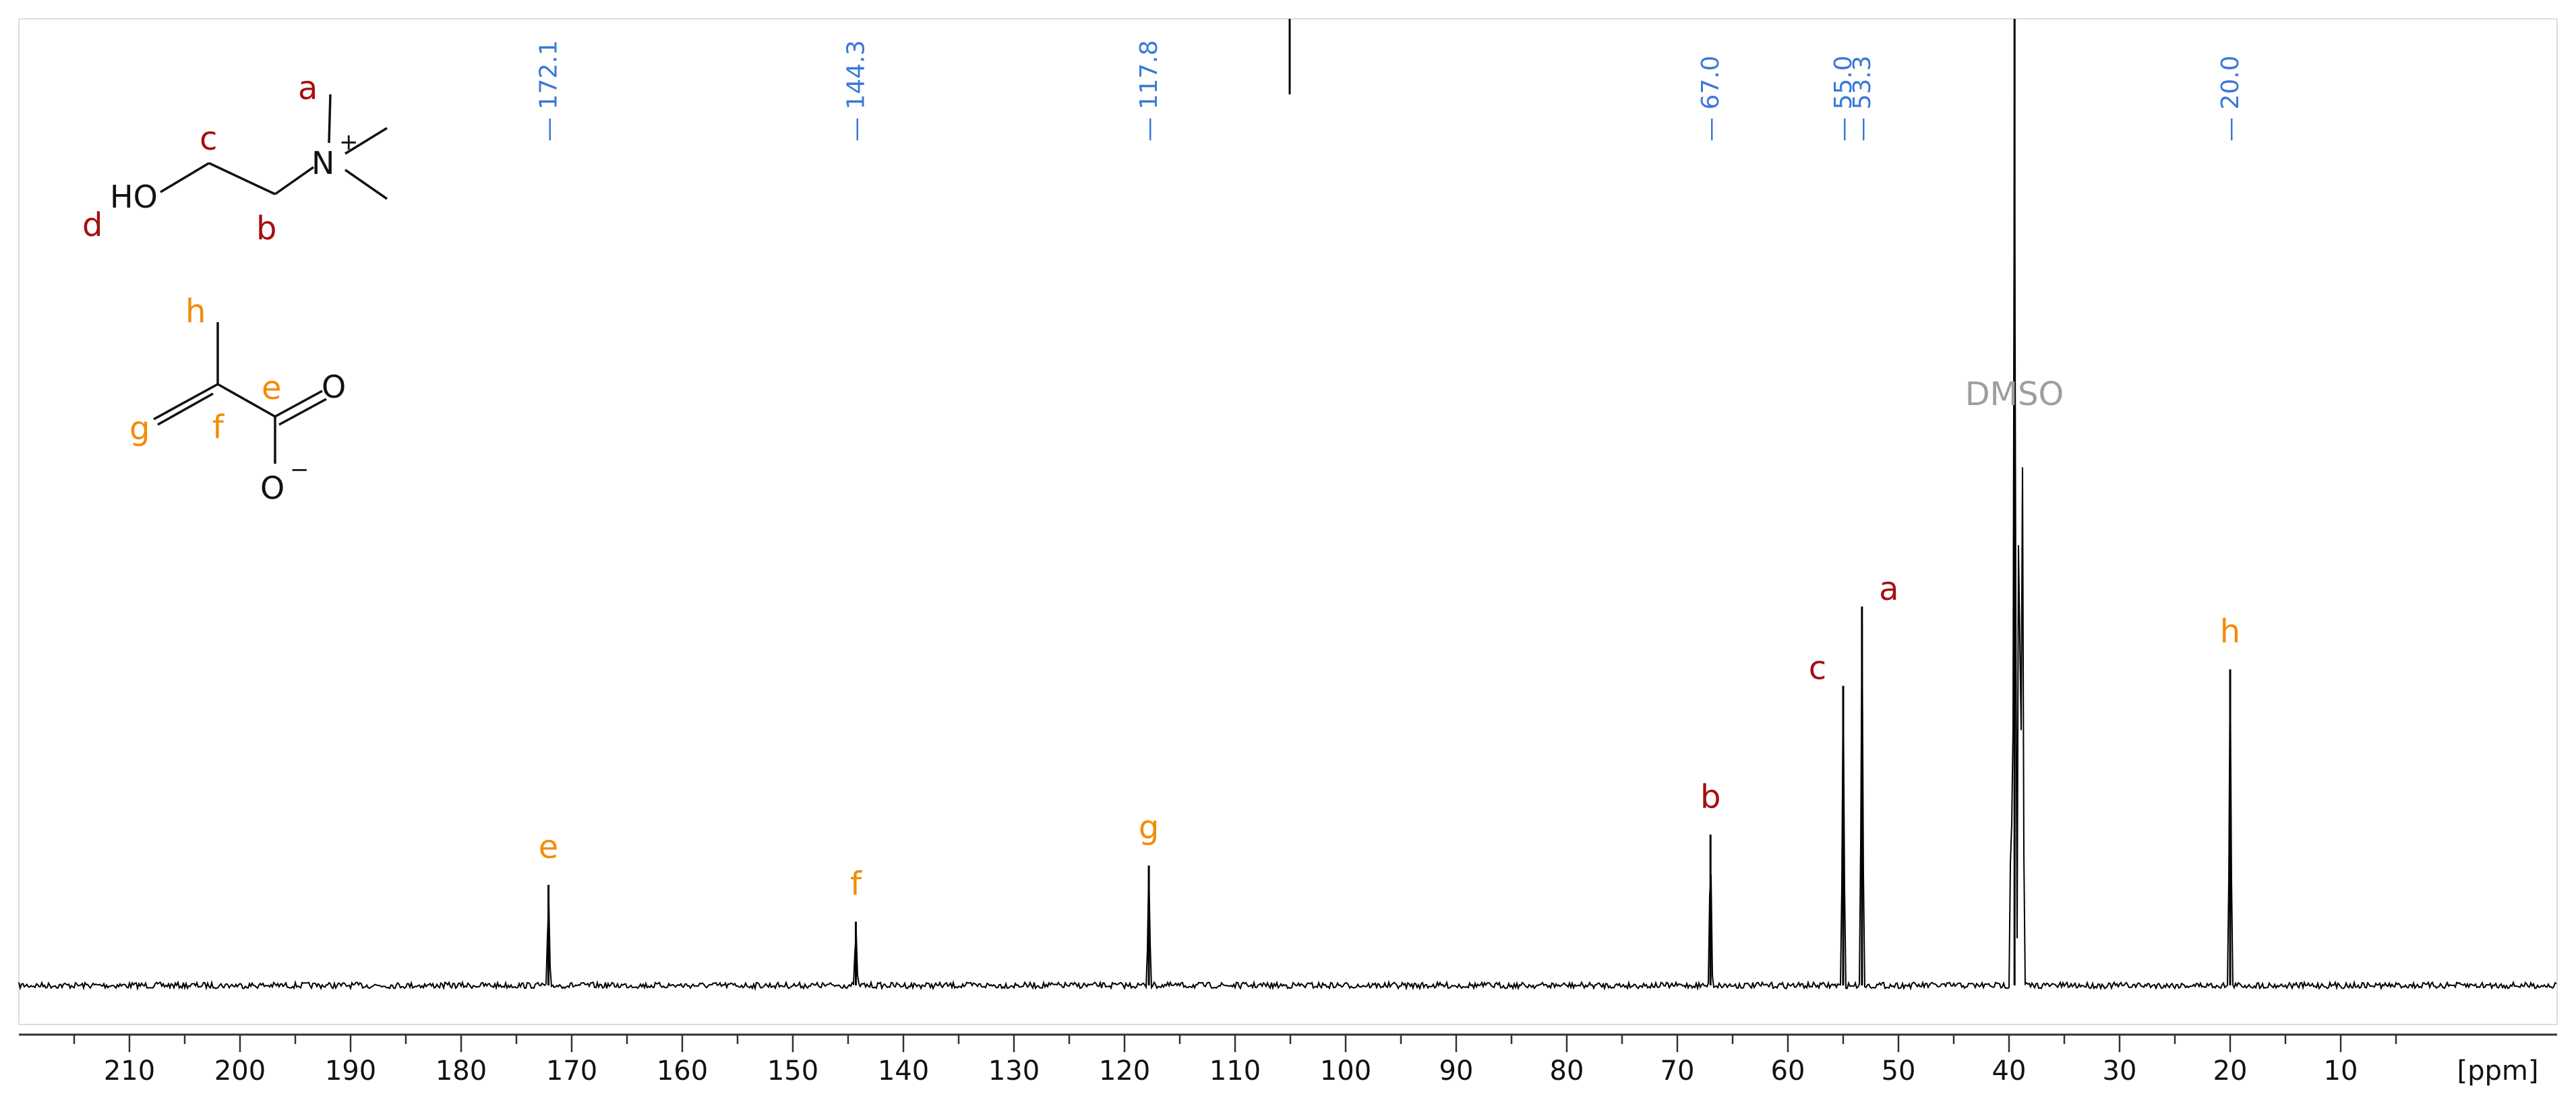  What do you see at coordinates (2230, 631) in the screenshot?
I see `peak-assignment-label: h` at bounding box center [2230, 631].